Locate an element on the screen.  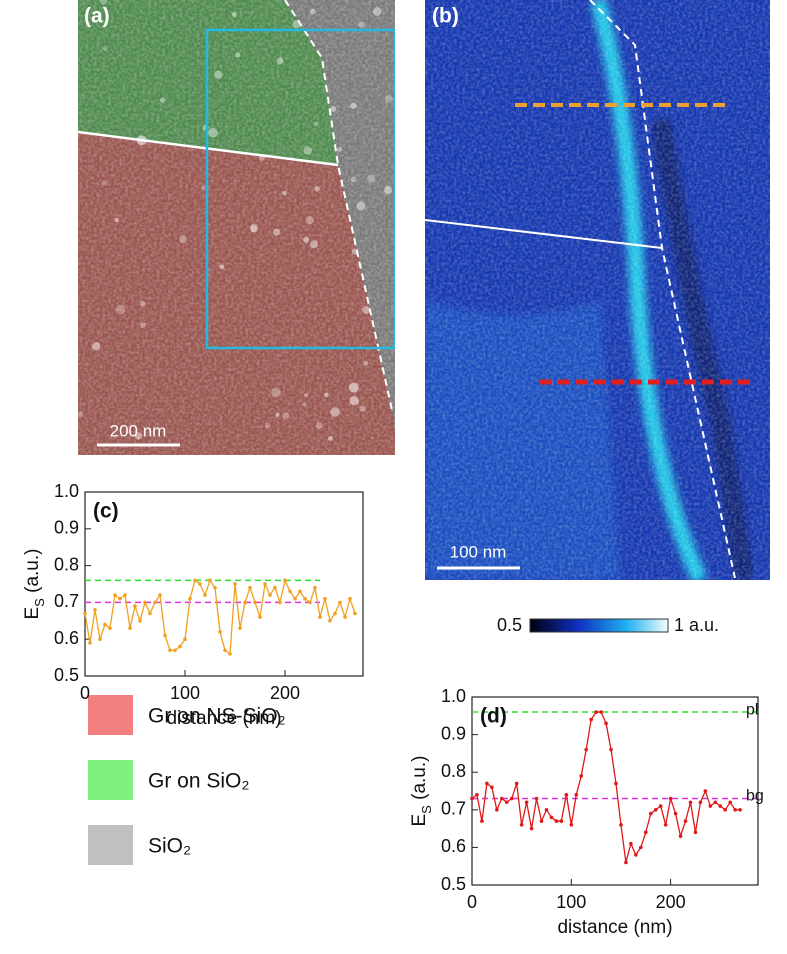
x-tick-label: 0 is located at coordinates (85, 693).